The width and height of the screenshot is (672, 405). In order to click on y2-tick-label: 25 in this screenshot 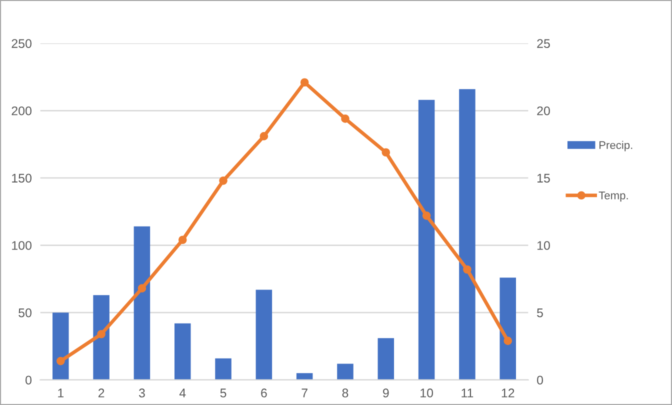, I will do `click(543, 43)`.